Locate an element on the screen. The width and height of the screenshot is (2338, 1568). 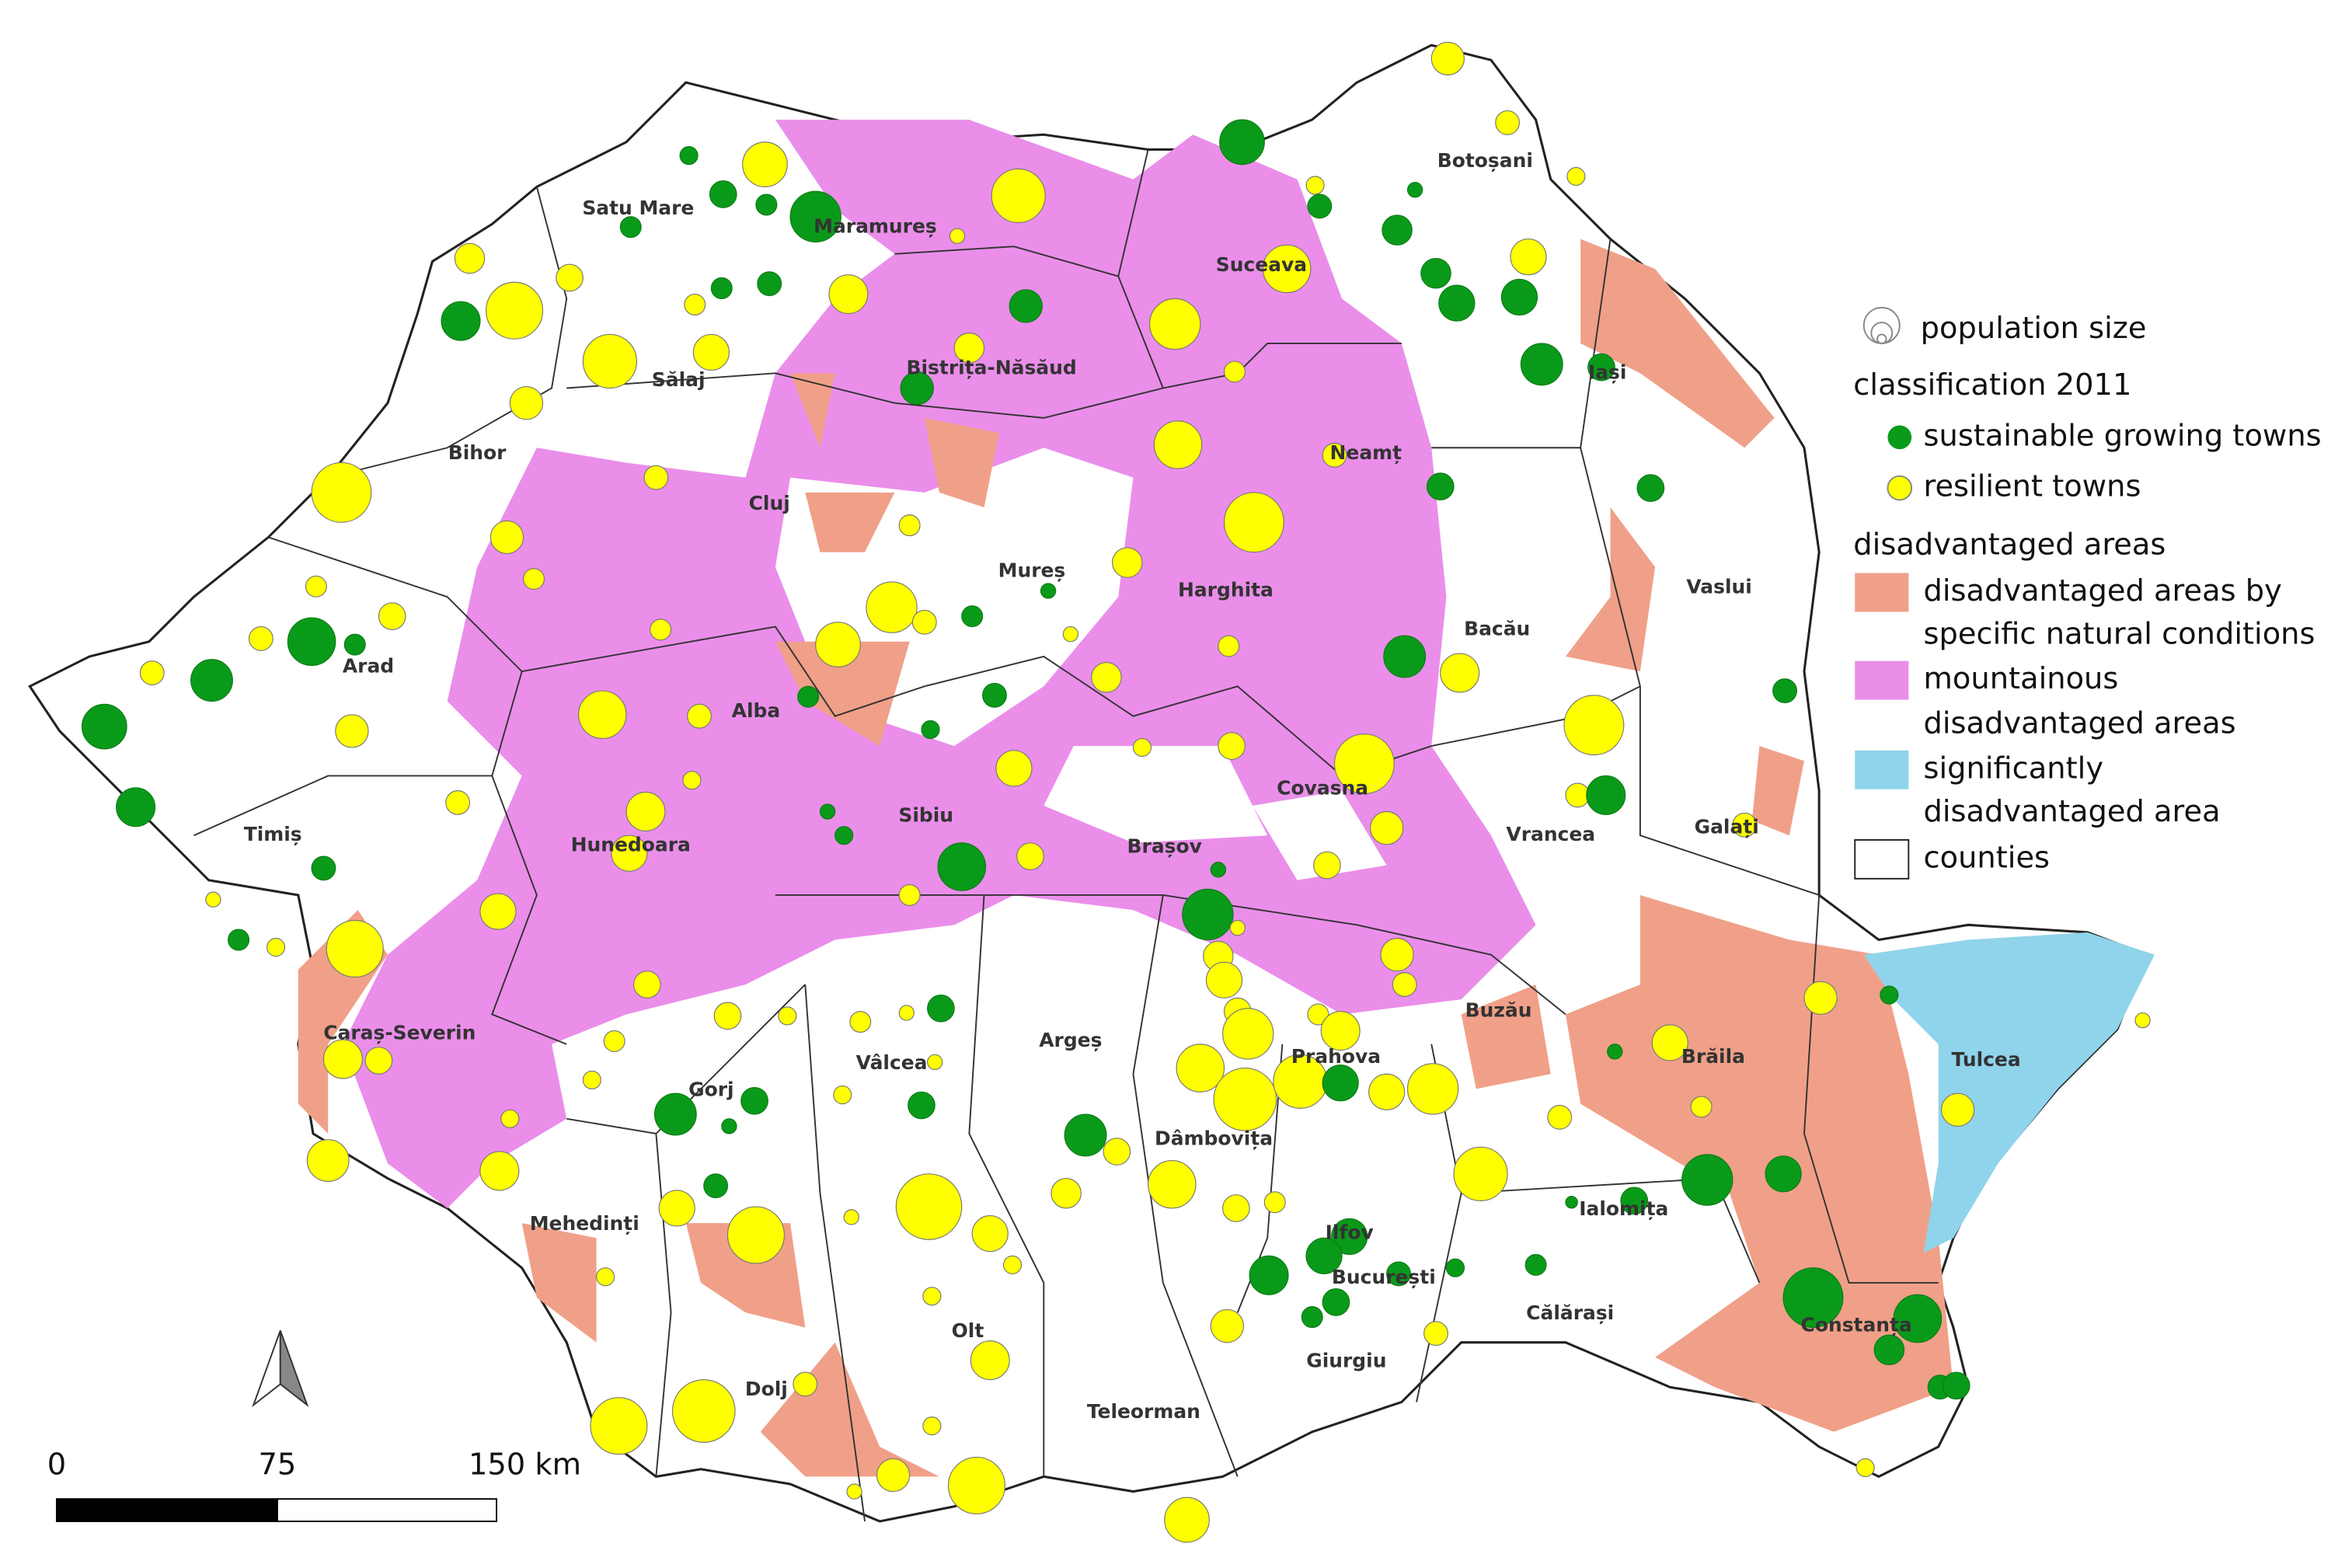
county-label: Covasna is located at coordinates (1322, 788).